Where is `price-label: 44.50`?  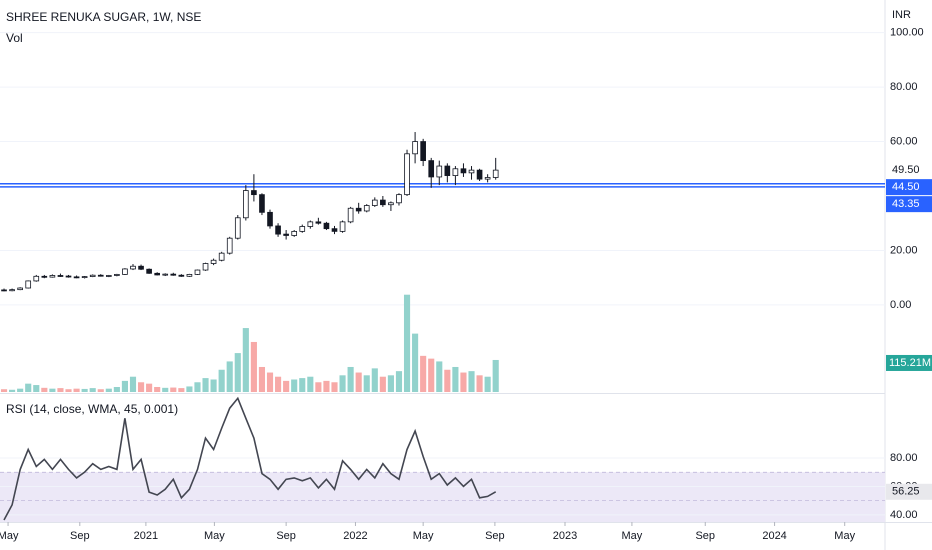
price-label: 44.50 is located at coordinates (906, 187).